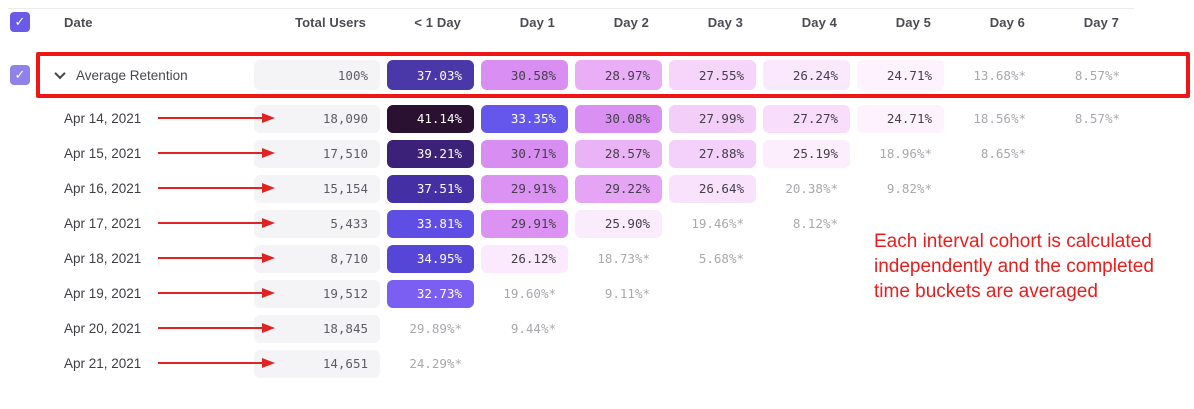 Image resolution: width=1194 pixels, height=409 pixels. I want to click on total-users-pill: 14,651, so click(317, 363).